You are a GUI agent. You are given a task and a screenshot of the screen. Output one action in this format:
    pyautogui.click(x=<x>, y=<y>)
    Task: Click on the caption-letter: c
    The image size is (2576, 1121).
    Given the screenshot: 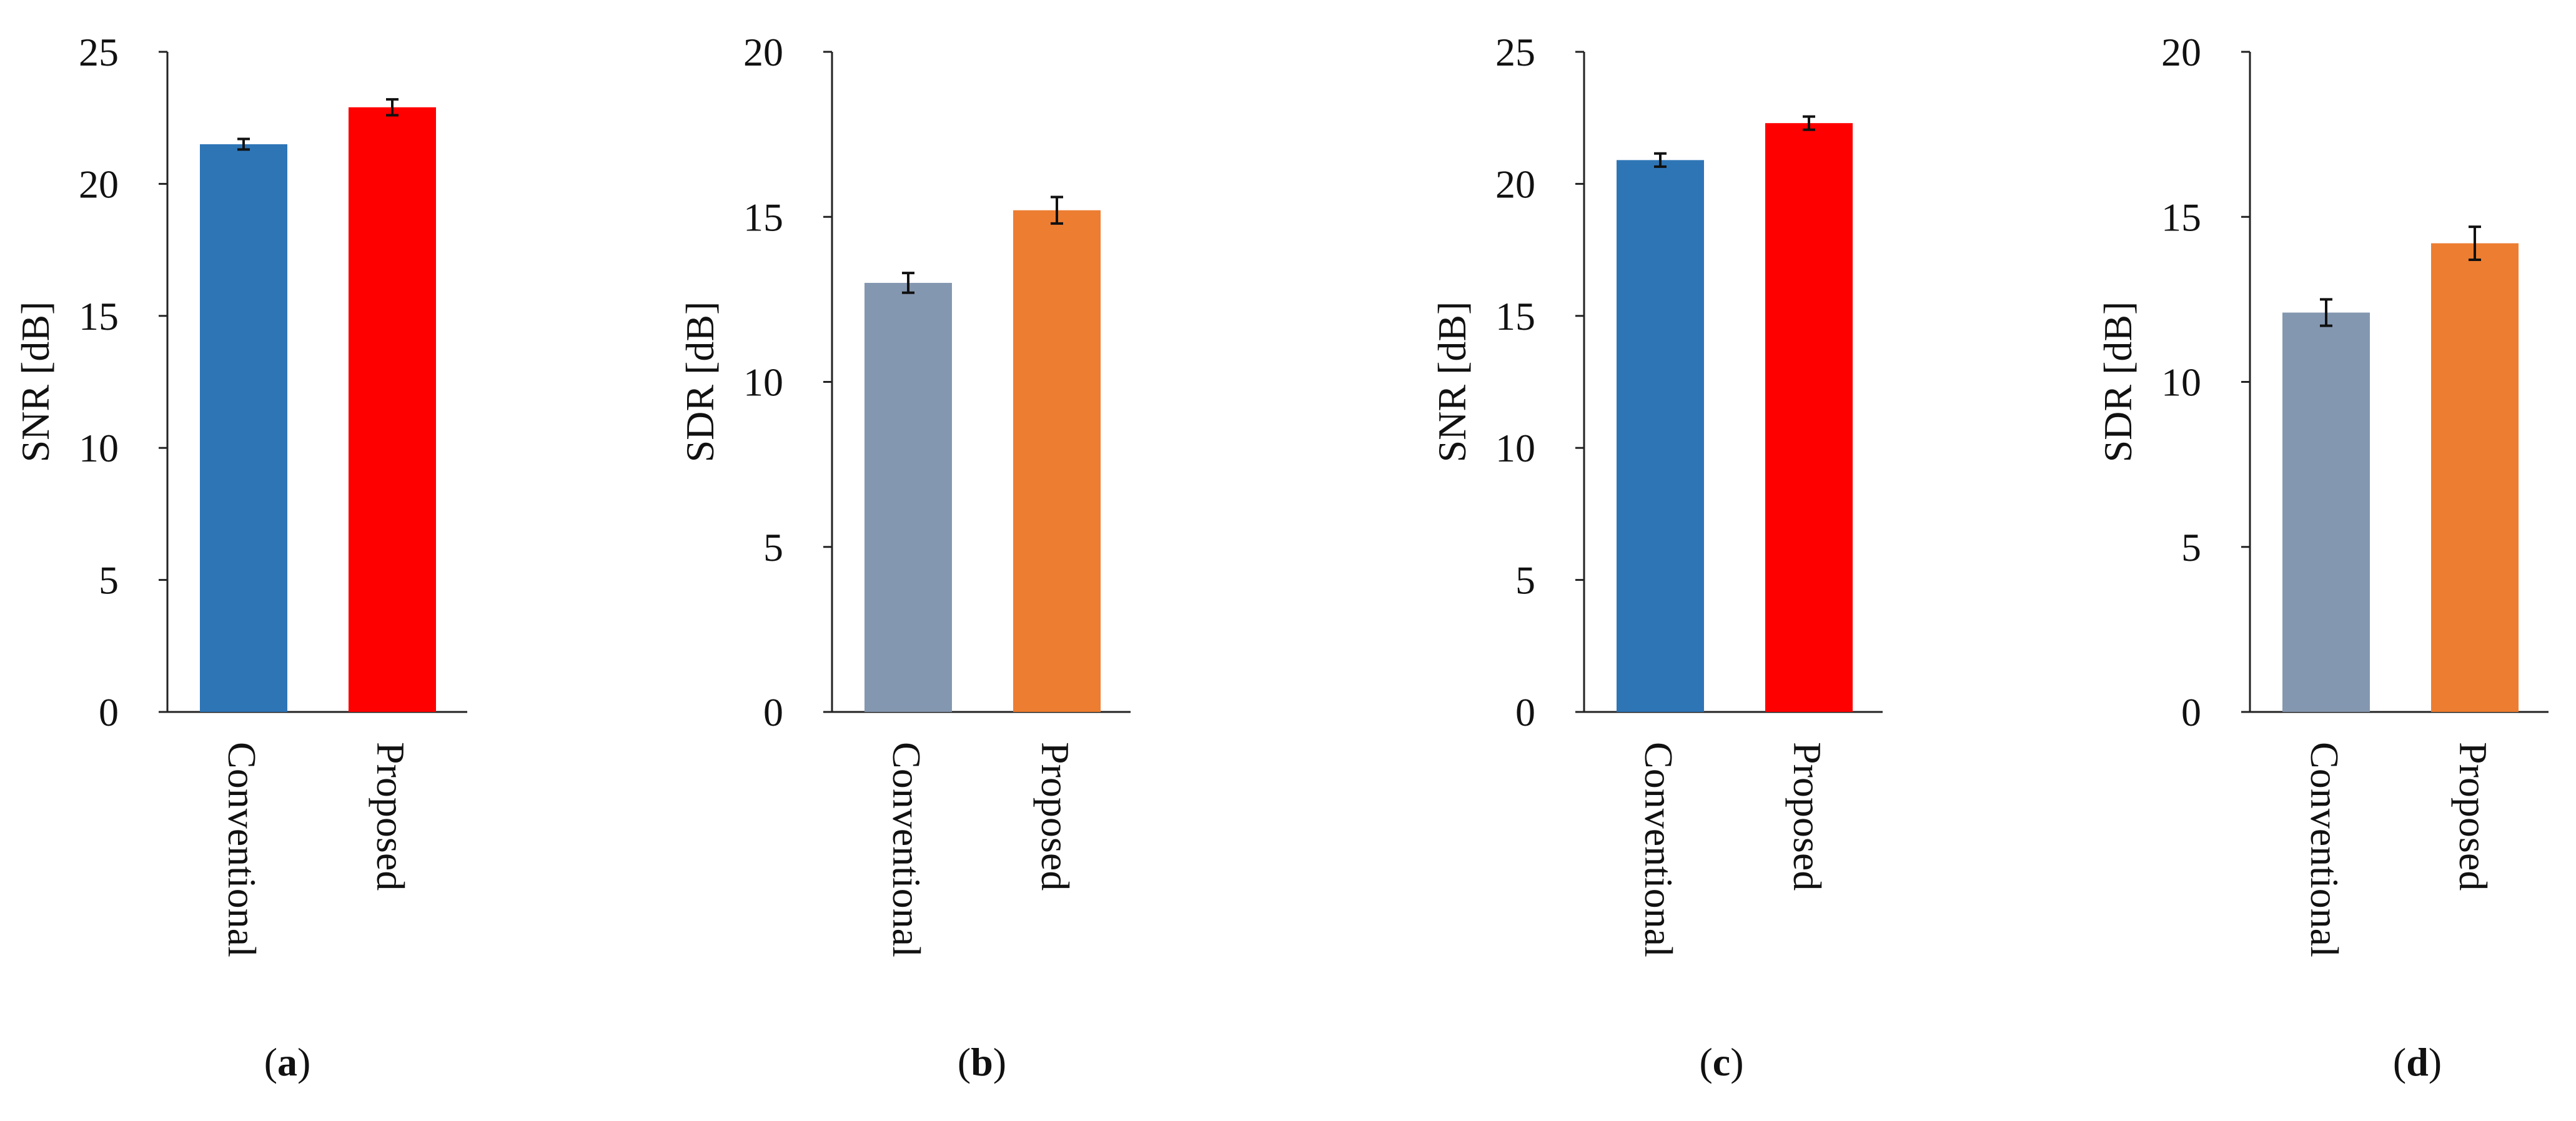 What is the action you would take?
    pyautogui.click(x=1721, y=1062)
    